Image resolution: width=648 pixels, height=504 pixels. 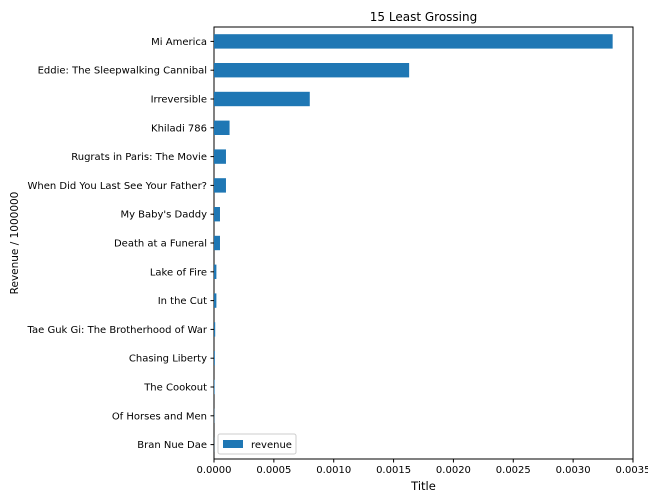 I want to click on category-label: Irreversible, so click(x=179, y=100).